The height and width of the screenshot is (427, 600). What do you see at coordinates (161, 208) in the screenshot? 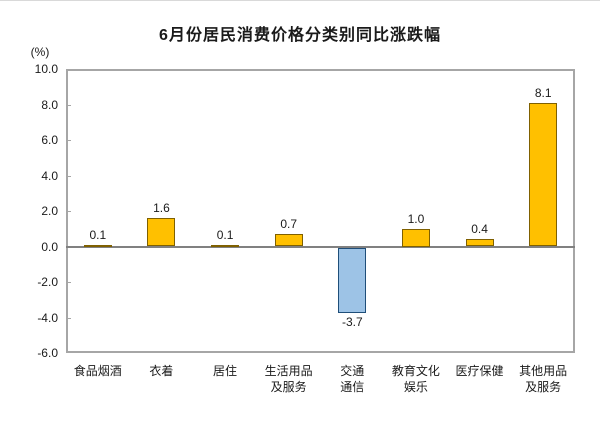
I see `bar-value-label: 1.6` at bounding box center [161, 208].